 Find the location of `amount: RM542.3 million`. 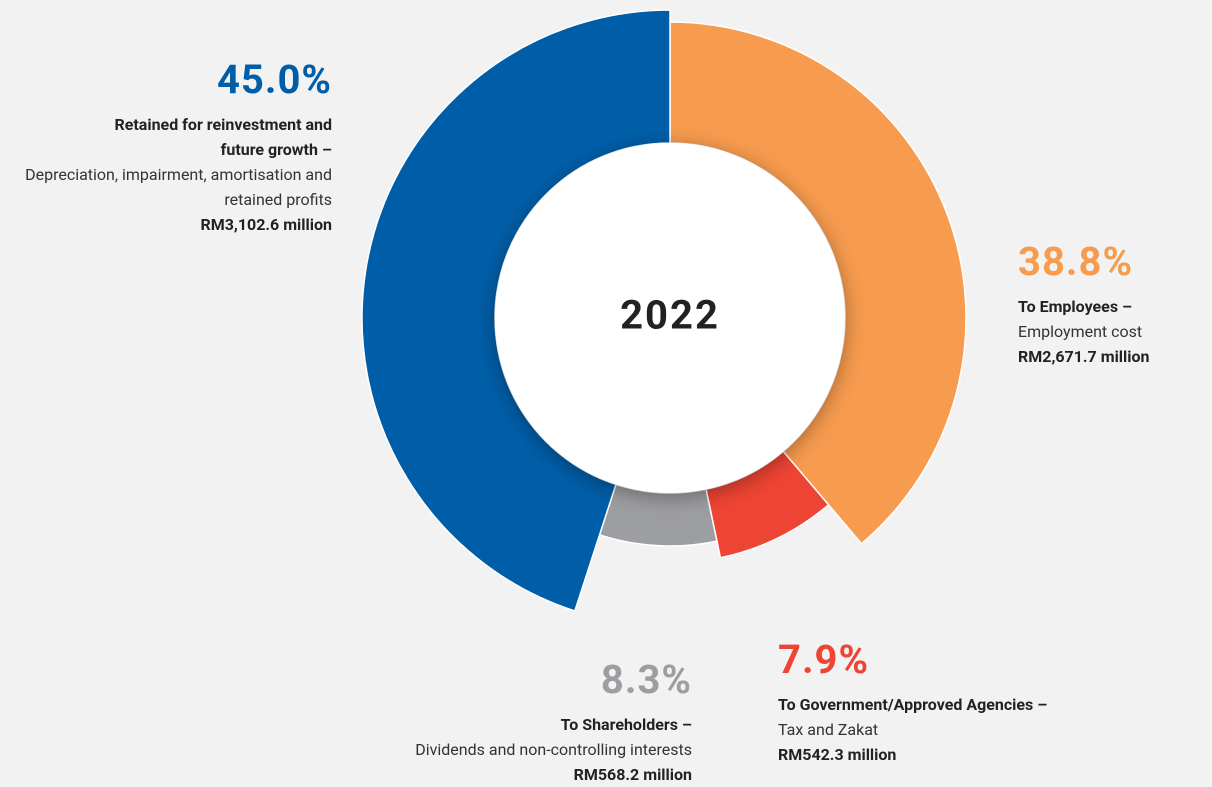

amount: RM542.3 million is located at coordinates (837, 754).